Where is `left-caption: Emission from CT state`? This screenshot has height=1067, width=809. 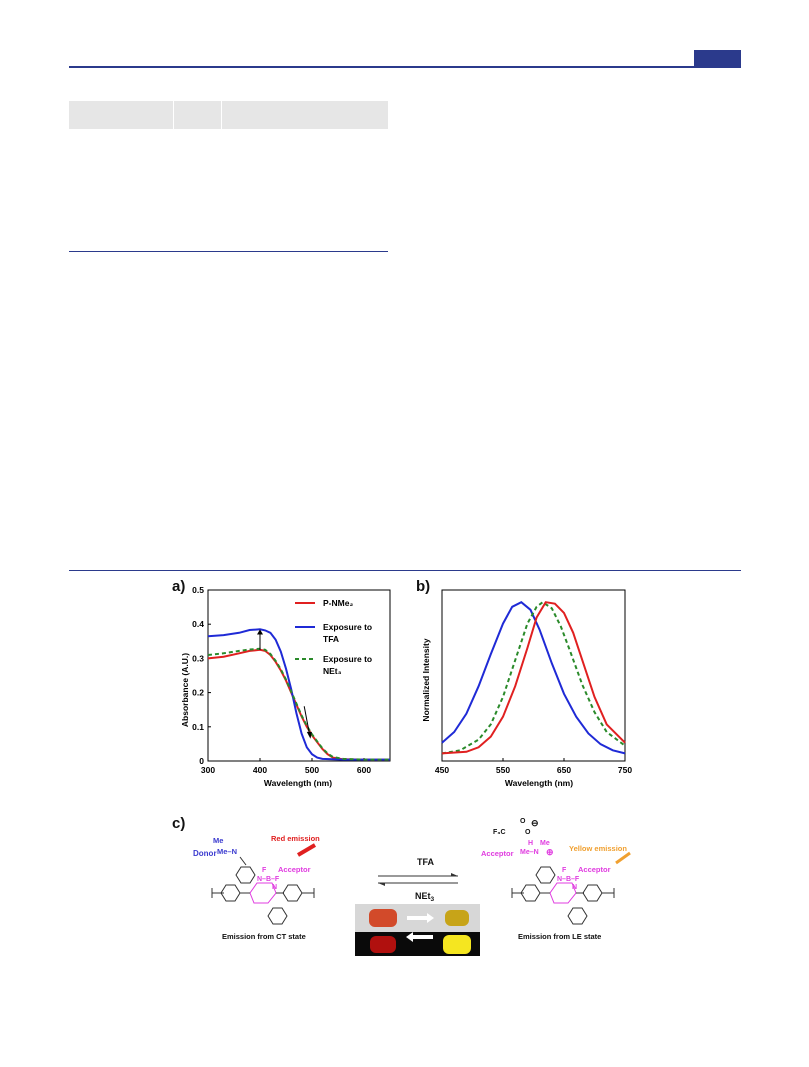 left-caption: Emission from CT state is located at coordinates (264, 936).